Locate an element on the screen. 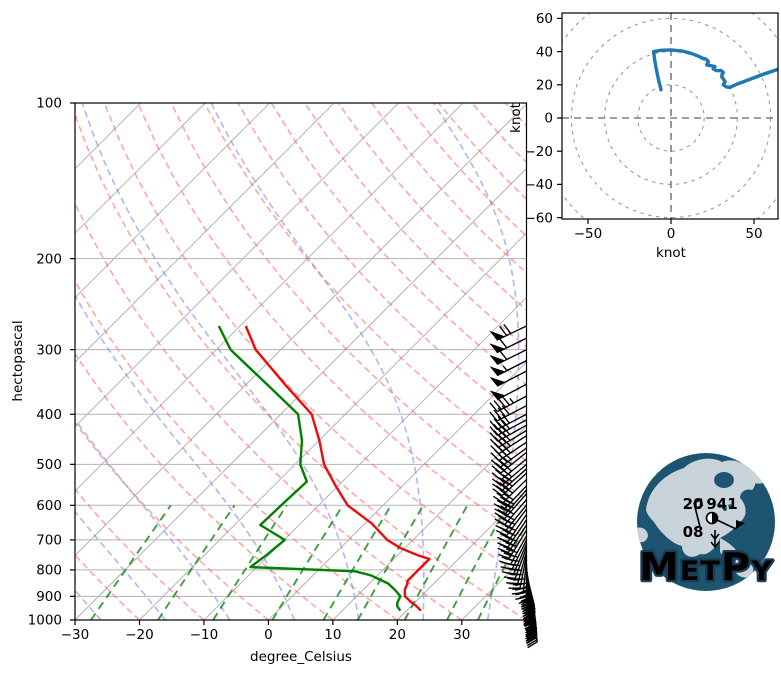  pressure-tick-label: 500 is located at coordinates (49, 465).